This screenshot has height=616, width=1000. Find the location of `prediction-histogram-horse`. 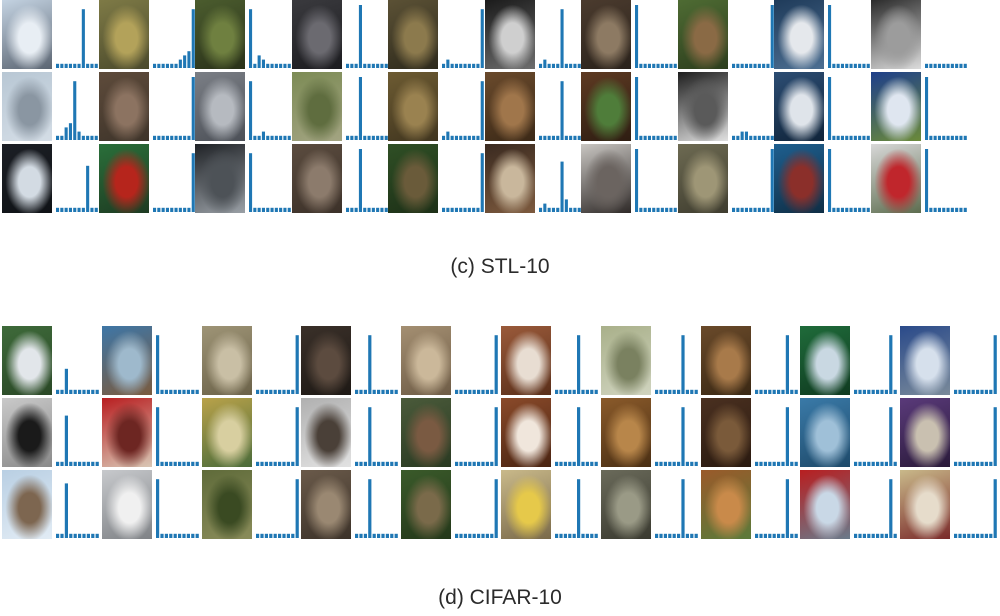

prediction-histogram-horse is located at coordinates (656, 34).